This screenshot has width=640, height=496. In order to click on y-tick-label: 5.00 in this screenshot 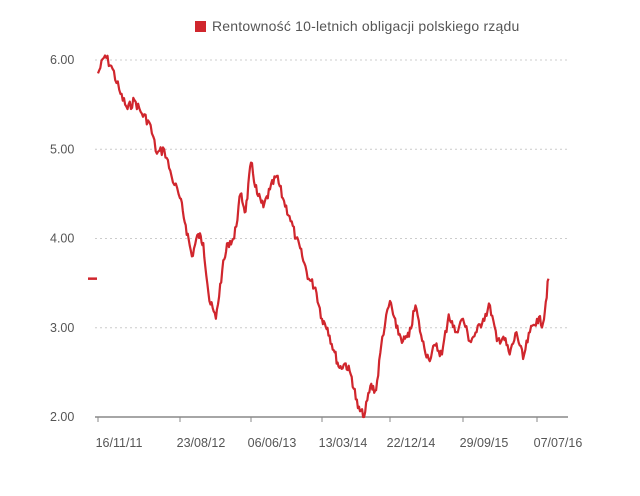, I will do `click(62, 149)`.